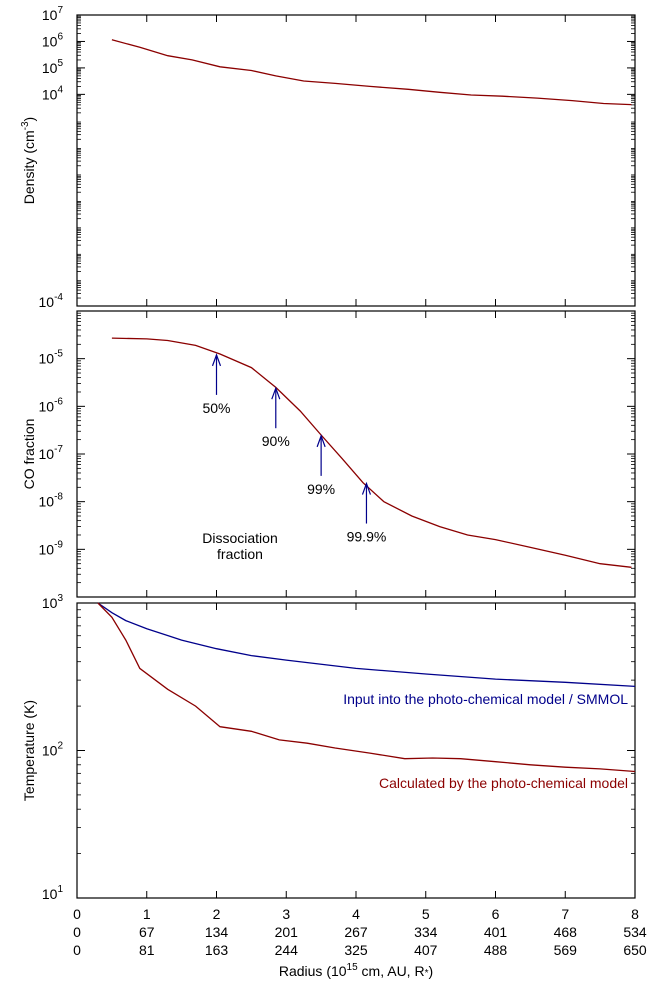 The image size is (668, 981). I want to click on x-tick-label: 201, so click(287, 932).